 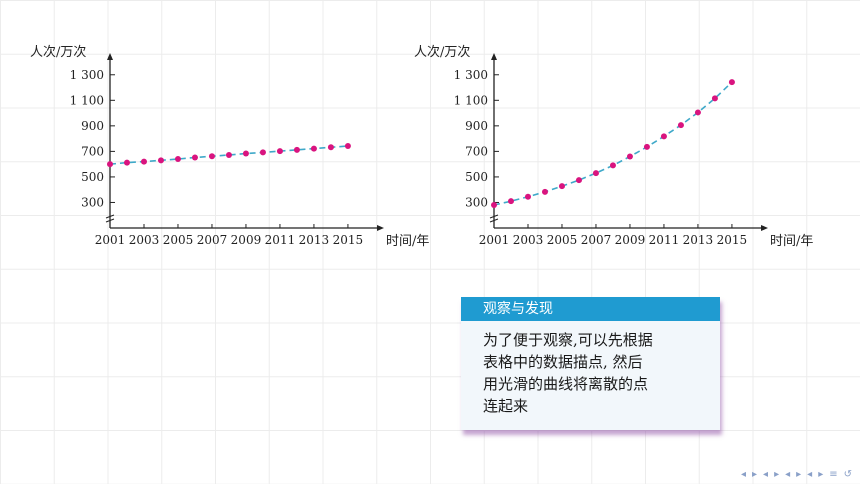 What do you see at coordinates (799, 474) in the screenshot?
I see `nav-section-next-icon: ▸` at bounding box center [799, 474].